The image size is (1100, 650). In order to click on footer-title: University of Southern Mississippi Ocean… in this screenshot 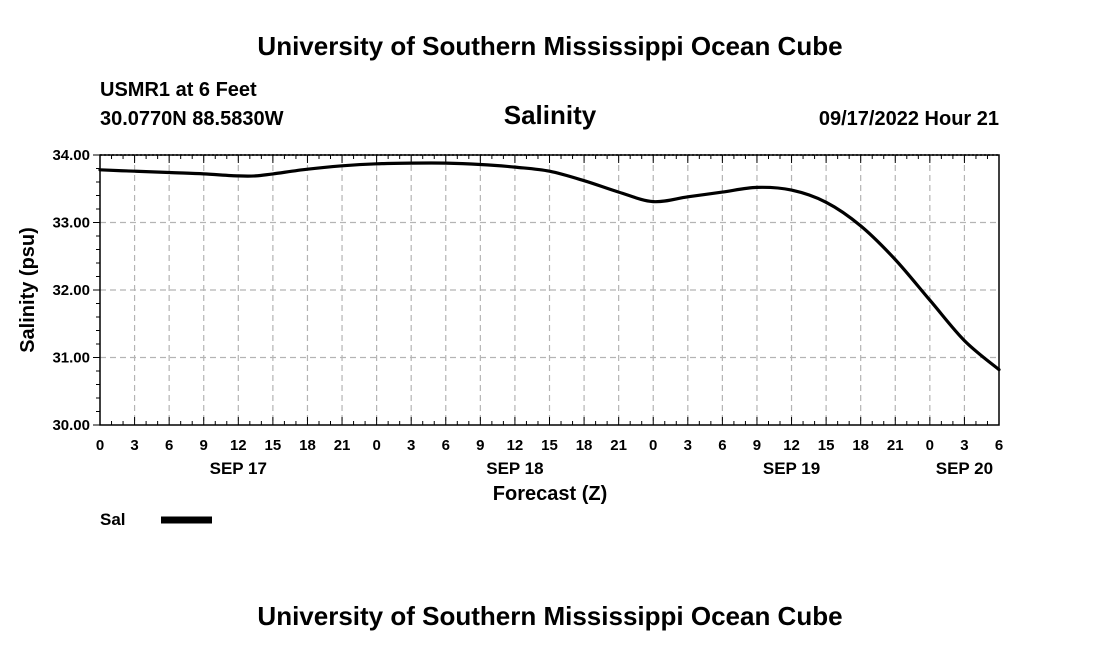, I will do `click(549, 616)`.